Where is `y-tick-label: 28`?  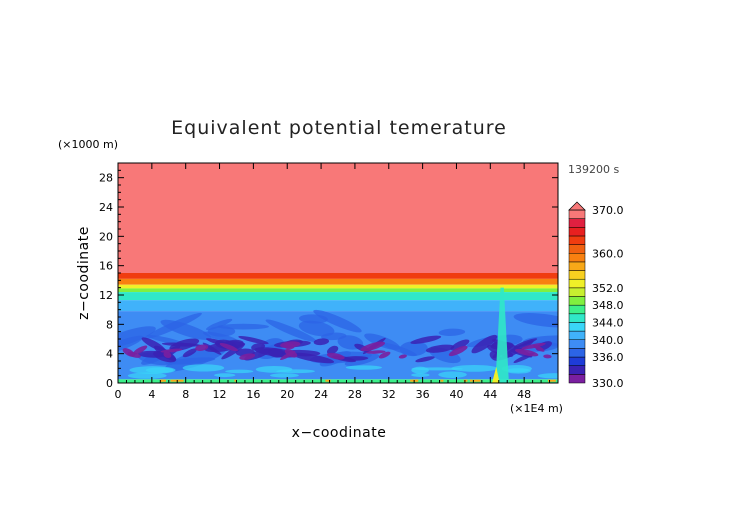
y-tick-label: 28 is located at coordinates (106, 178).